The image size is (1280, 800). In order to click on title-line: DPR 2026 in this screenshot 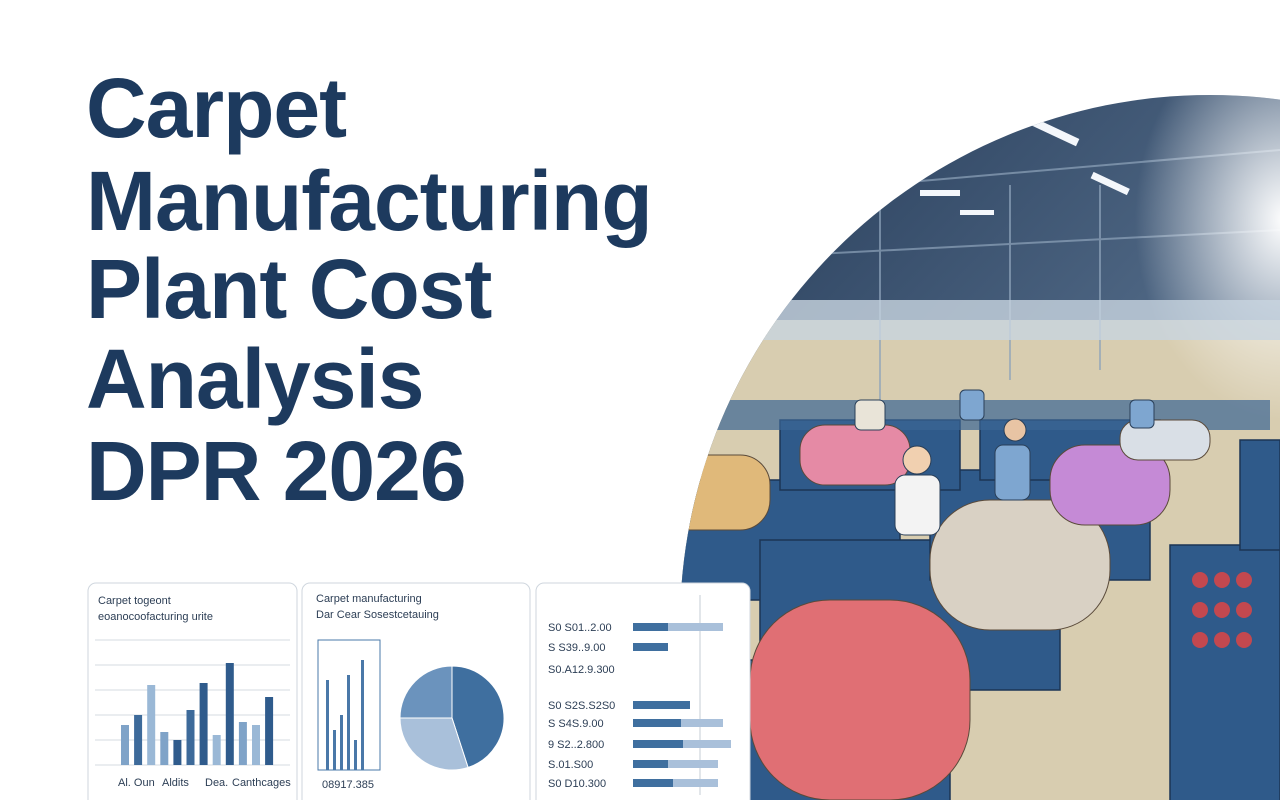, I will do `click(276, 471)`.